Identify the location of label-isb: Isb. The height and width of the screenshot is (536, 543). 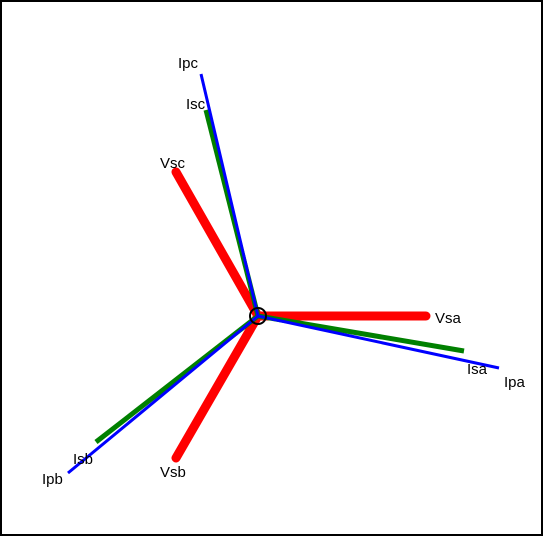
(83, 459).